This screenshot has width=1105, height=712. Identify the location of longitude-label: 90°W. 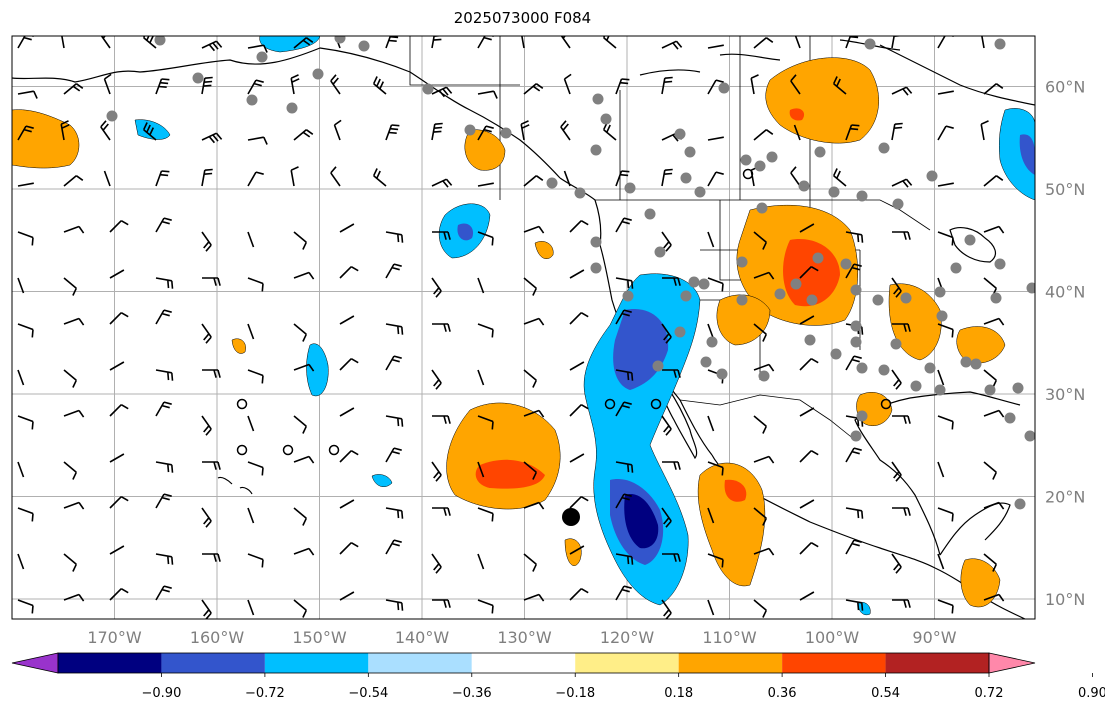
(934, 637).